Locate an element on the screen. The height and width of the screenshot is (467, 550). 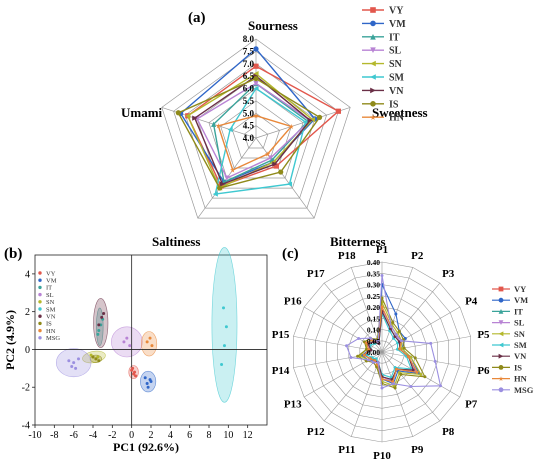
radar-axis-label: P10 is located at coordinates (382, 456).